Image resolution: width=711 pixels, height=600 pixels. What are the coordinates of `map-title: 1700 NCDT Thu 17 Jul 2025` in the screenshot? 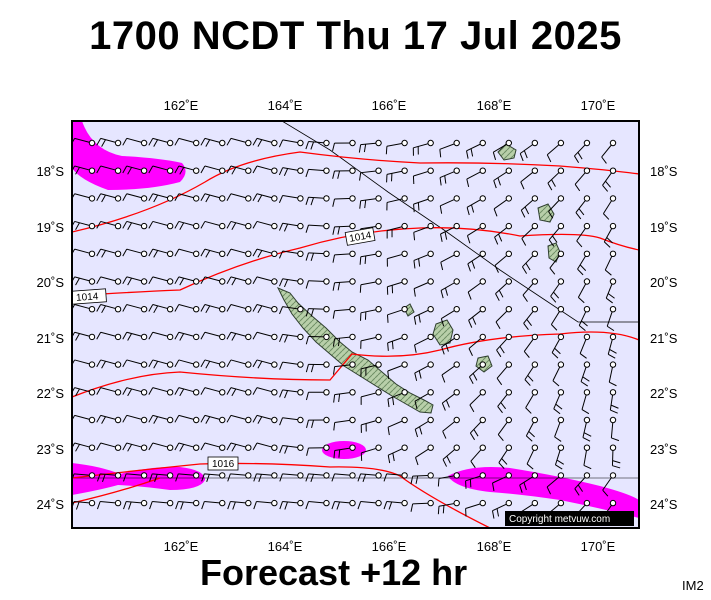 It's located at (355, 36).